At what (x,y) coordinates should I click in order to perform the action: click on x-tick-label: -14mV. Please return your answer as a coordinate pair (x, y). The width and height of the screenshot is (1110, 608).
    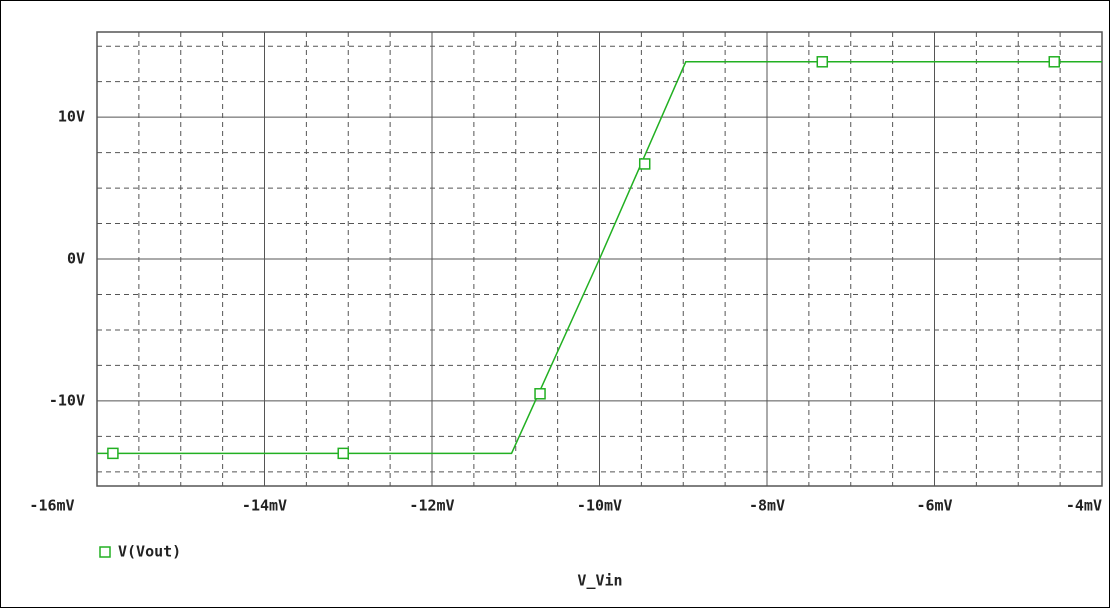
    Looking at the image, I should click on (264, 506).